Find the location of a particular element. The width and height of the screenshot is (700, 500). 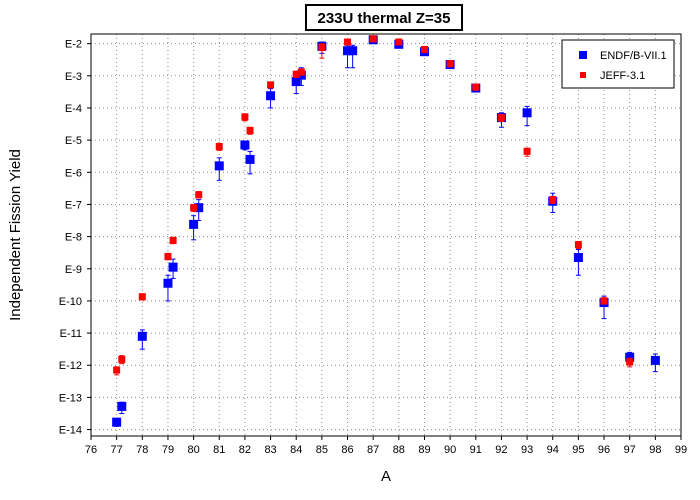

x-tick-label: 96 is located at coordinates (604, 450).